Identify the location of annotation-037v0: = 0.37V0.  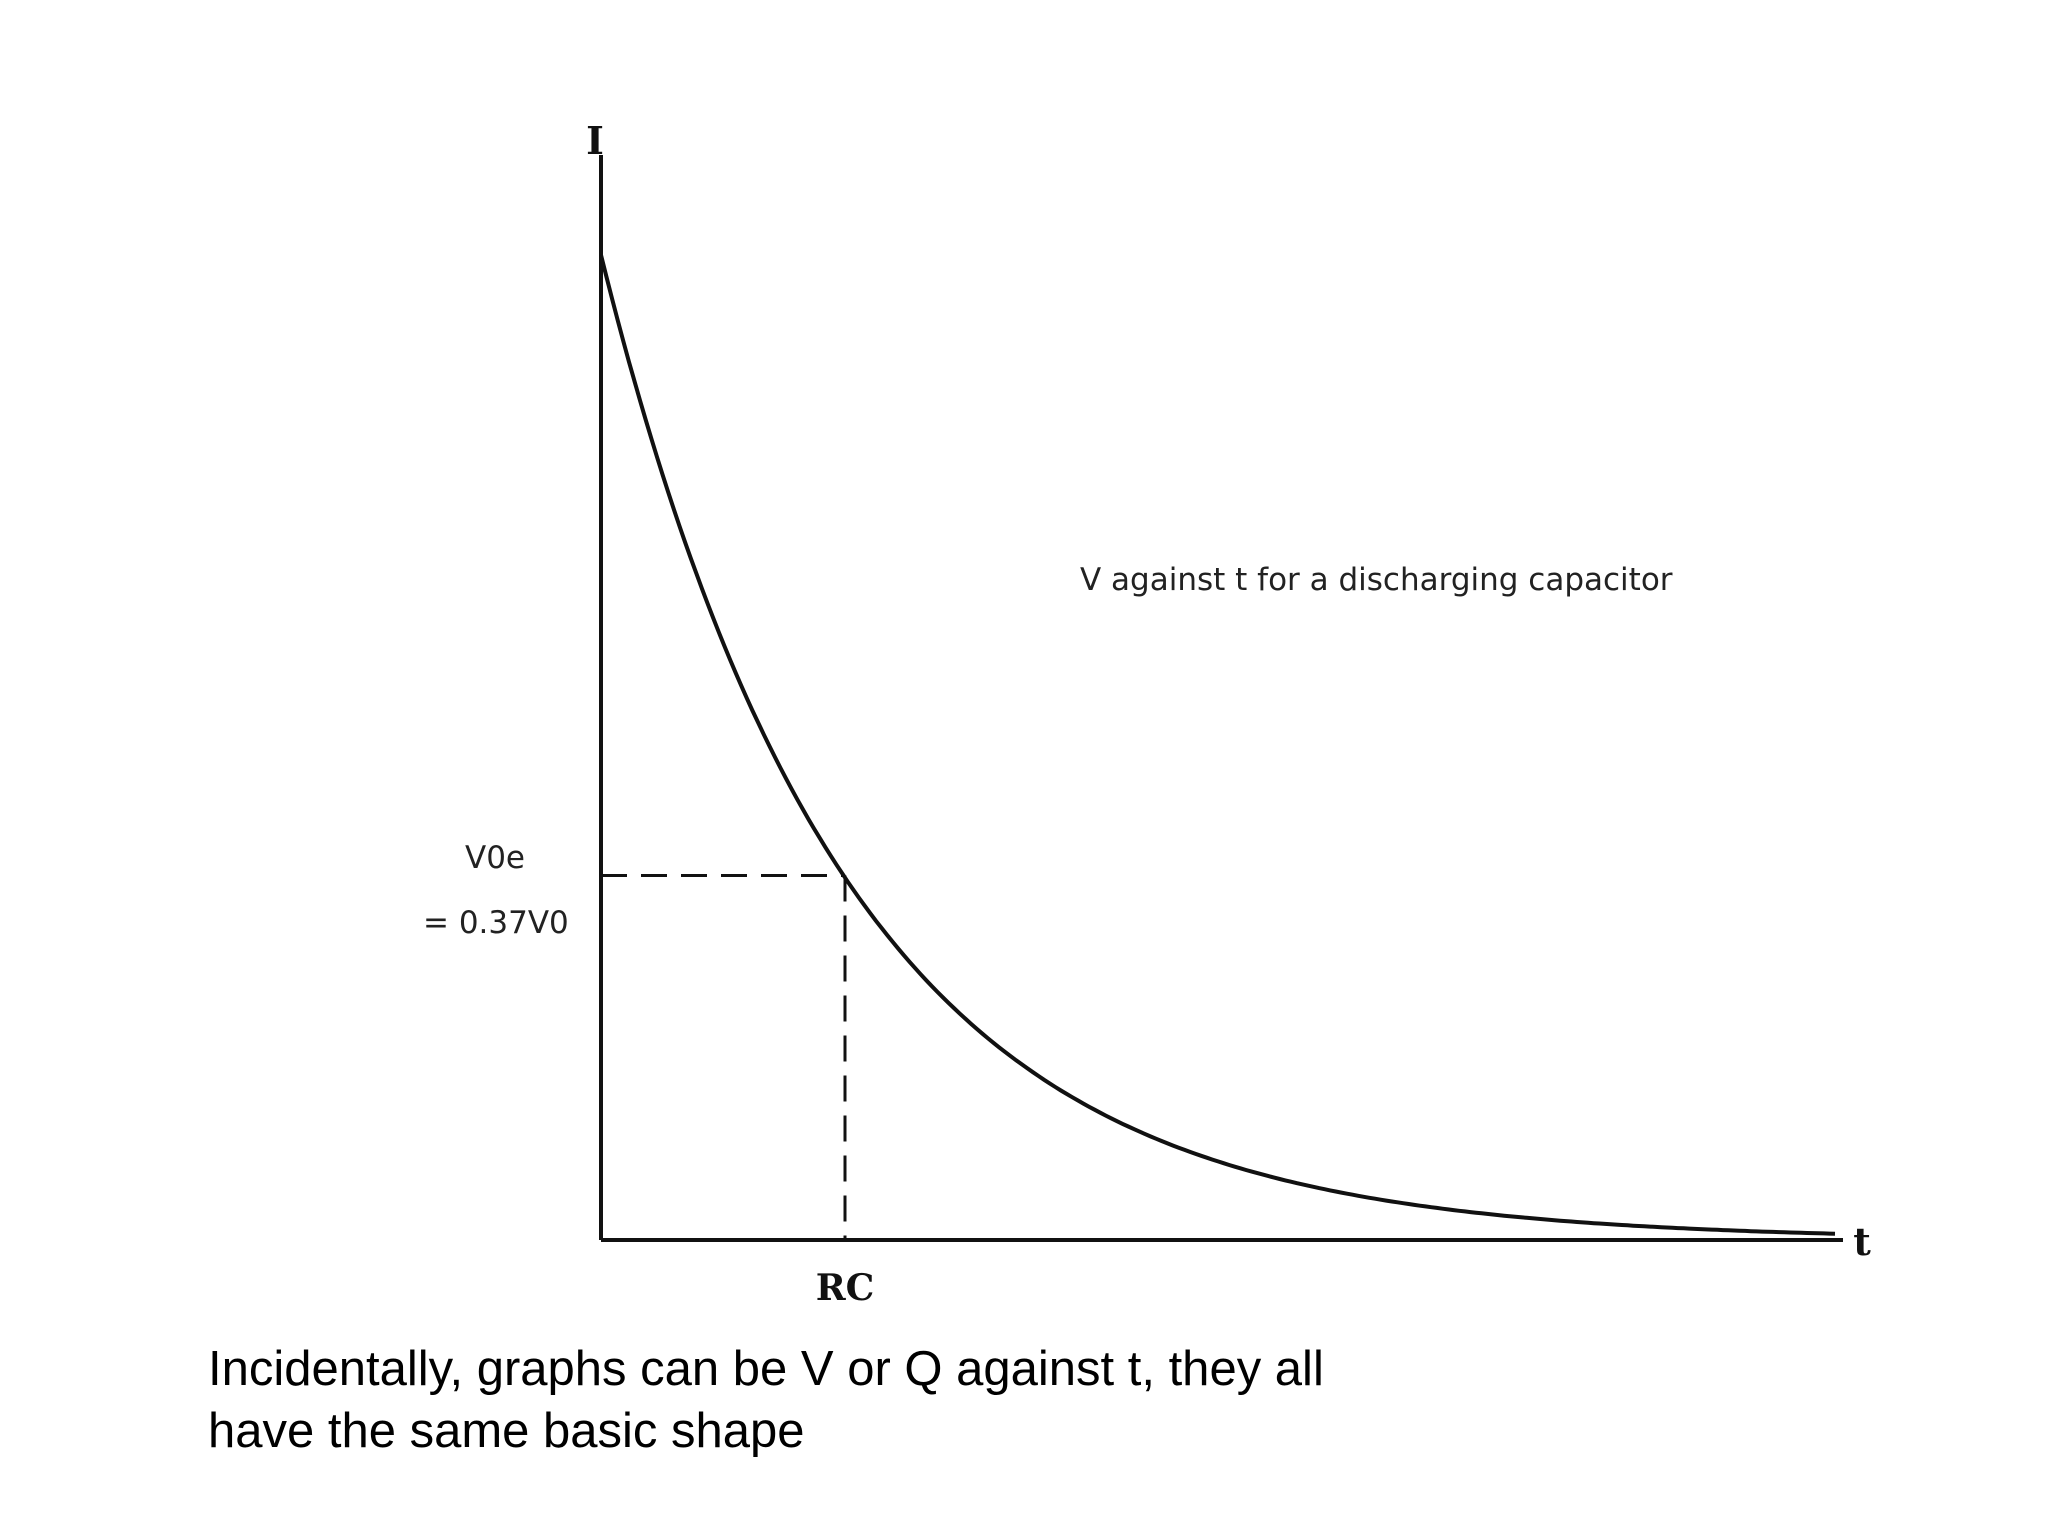
(496, 923).